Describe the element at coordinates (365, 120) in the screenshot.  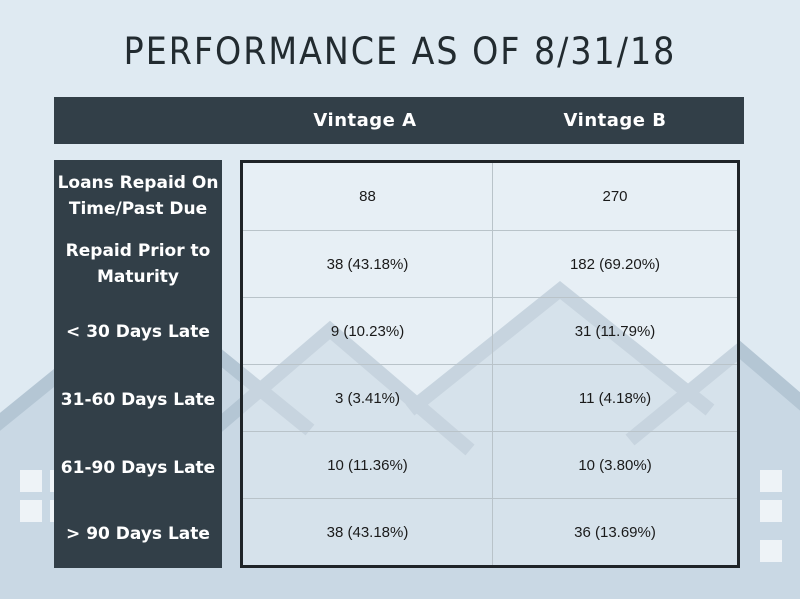
I see `column-header-vintage-a: Vintage A` at that location.